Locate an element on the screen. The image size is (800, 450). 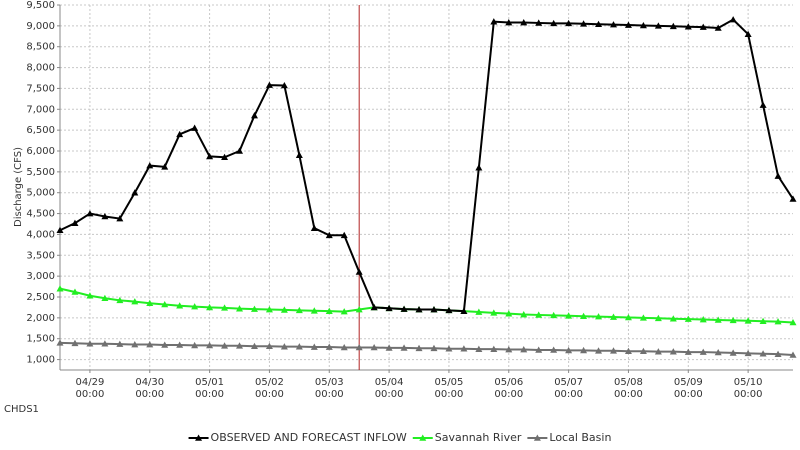
y-tick-label: 7,000 is located at coordinates (40, 109).